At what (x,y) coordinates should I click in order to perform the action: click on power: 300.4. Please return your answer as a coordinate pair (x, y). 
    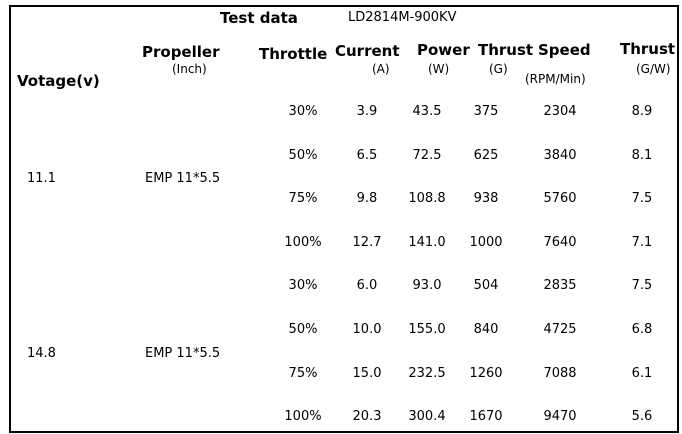
    Looking at the image, I should click on (427, 417).